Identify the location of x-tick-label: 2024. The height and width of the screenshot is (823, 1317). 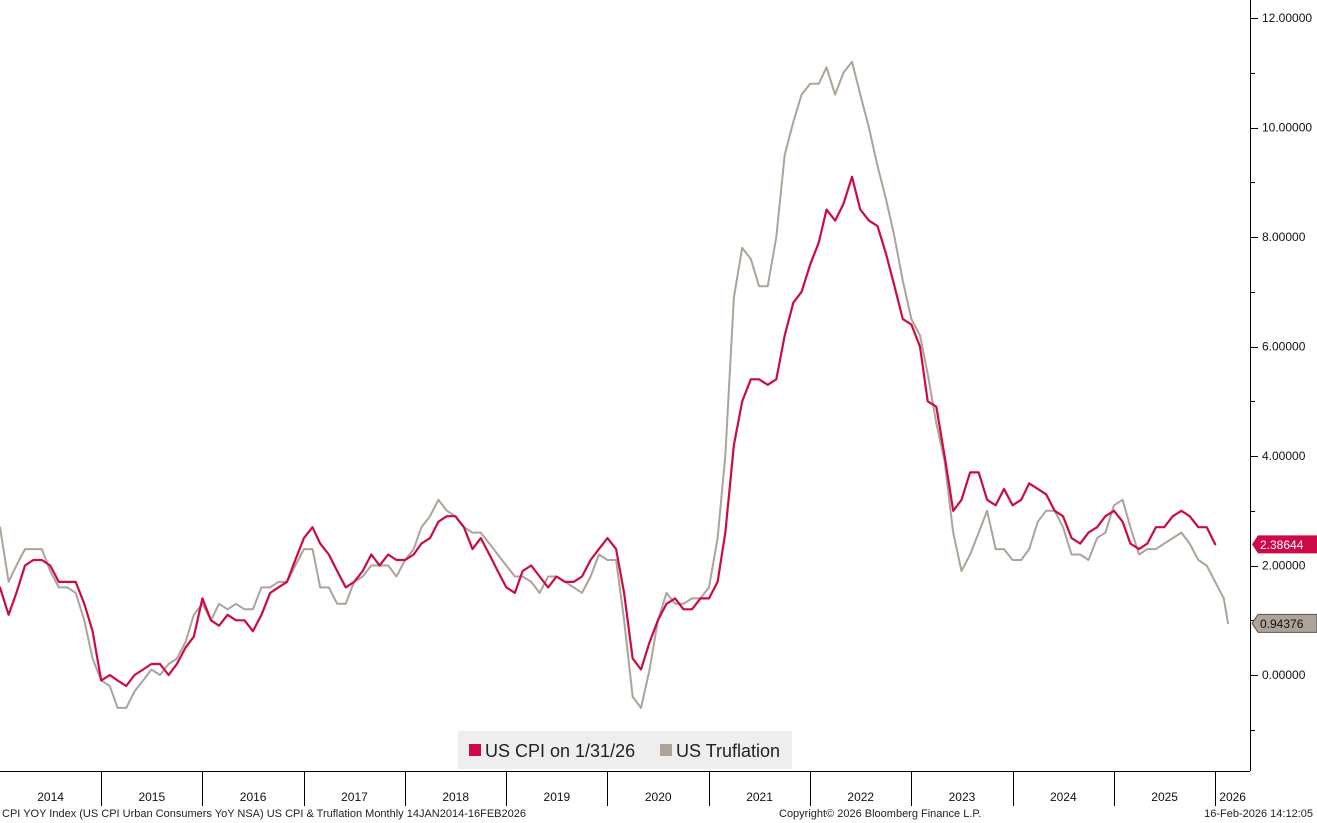
(1063, 797).